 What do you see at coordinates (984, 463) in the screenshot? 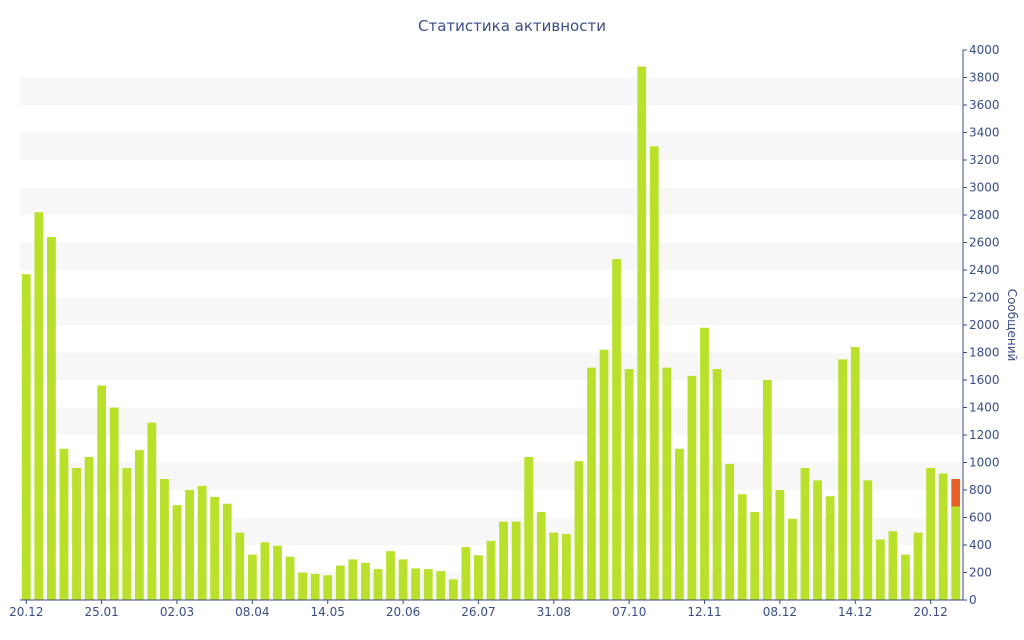
I see `y-tick-label: 1000` at bounding box center [984, 463].